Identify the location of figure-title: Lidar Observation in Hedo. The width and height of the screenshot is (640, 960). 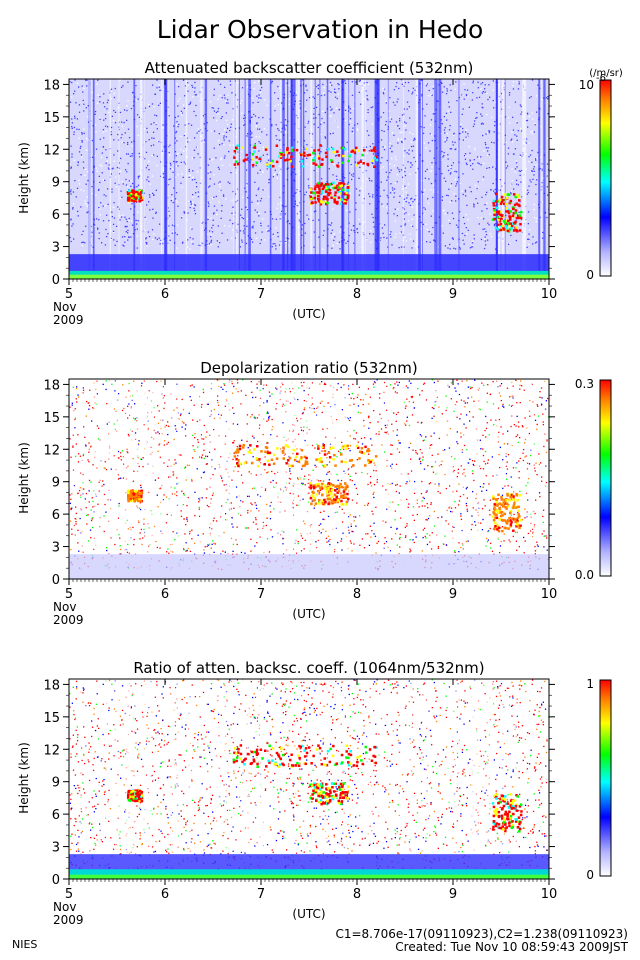
(320, 29).